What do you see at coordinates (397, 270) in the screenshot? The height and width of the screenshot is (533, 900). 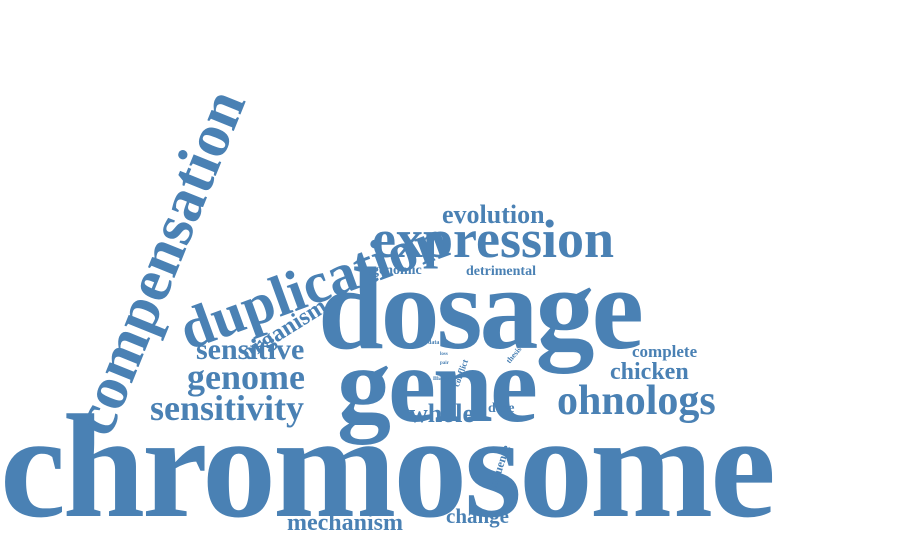 I see `word-genomic: genomic` at bounding box center [397, 270].